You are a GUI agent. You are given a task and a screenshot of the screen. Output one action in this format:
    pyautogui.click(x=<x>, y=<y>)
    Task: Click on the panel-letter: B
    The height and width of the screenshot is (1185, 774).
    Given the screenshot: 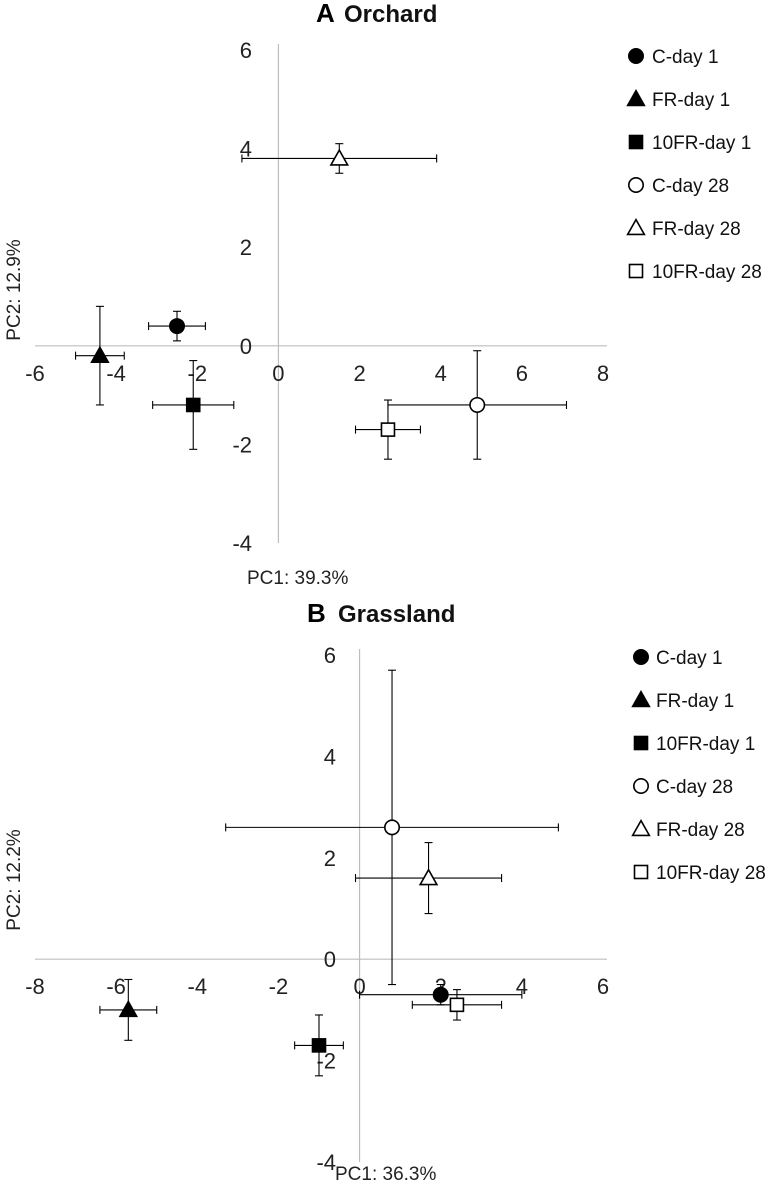 What is the action you would take?
    pyautogui.click(x=316, y=613)
    